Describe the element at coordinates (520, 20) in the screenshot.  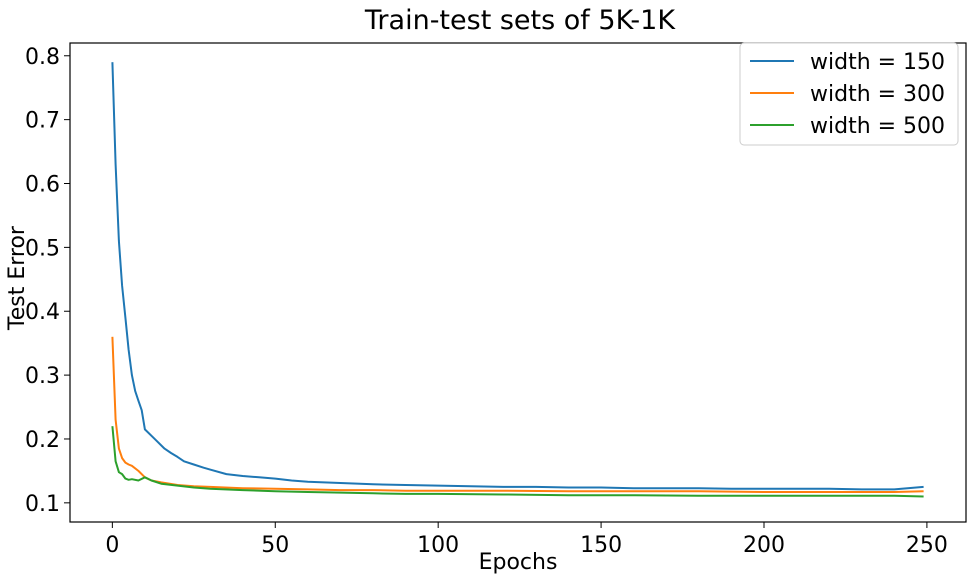
I see `chart-title: Train-test sets of 5K-1K` at that location.